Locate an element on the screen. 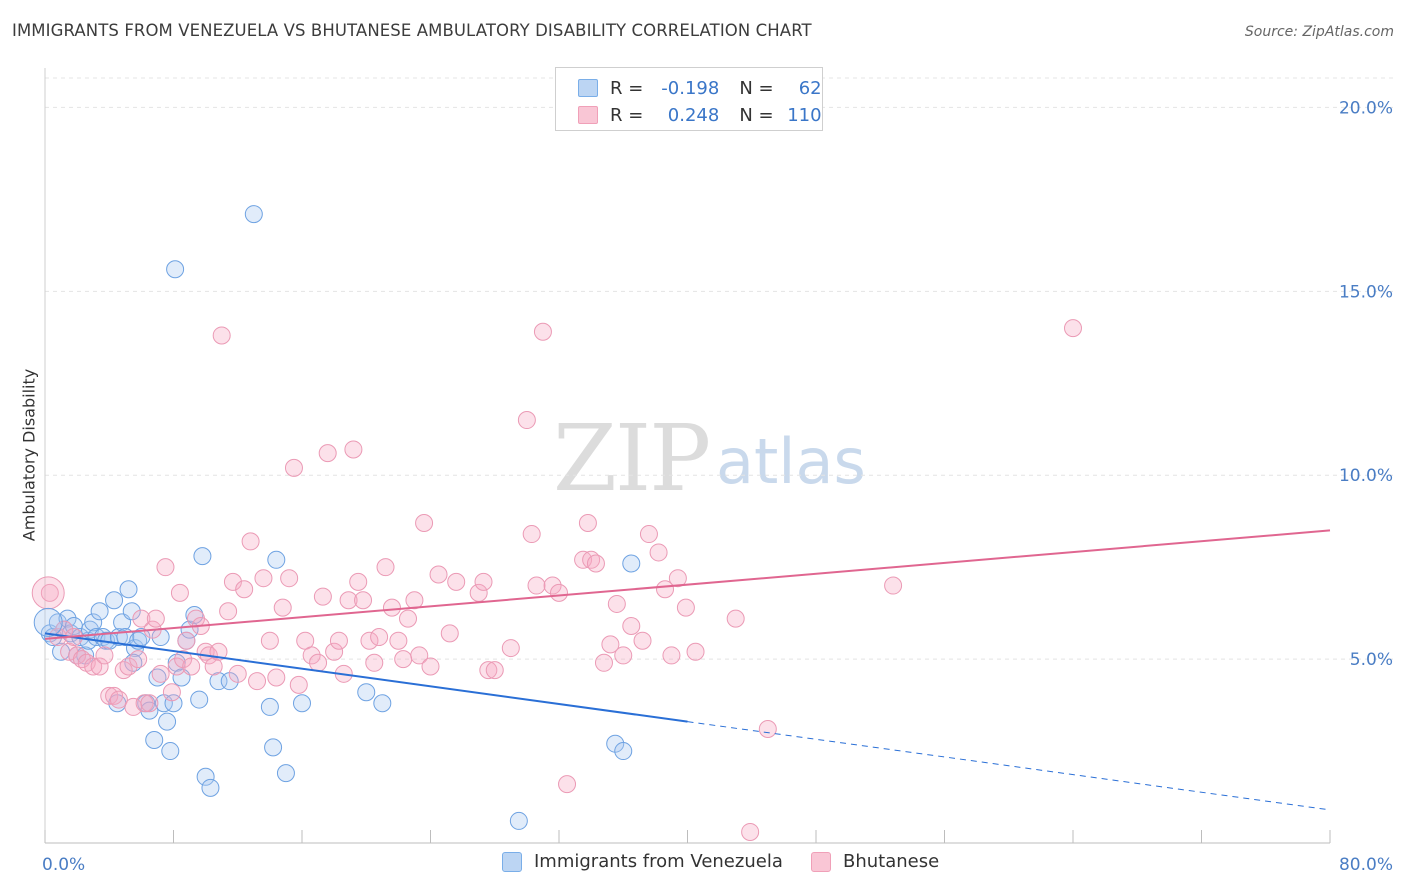  venezuela-trendline-extension is located at coordinates (1009, 766).